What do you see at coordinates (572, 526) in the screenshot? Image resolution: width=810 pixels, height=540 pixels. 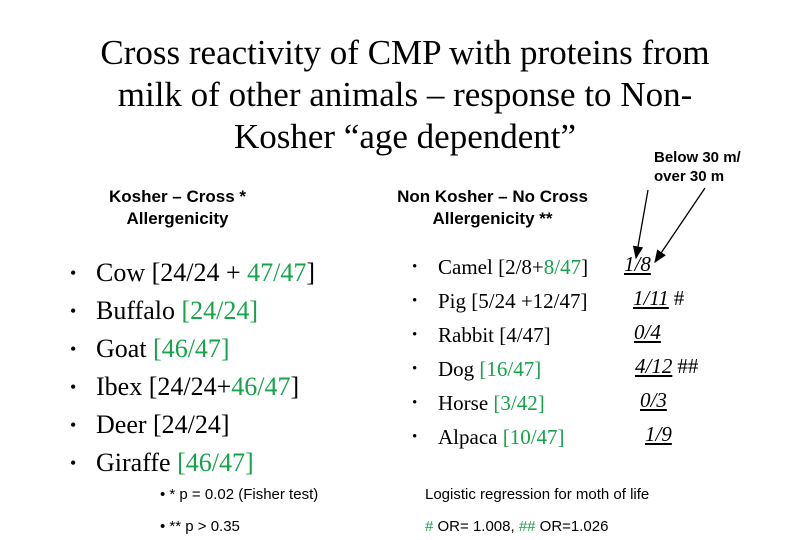 I see `or-value-2: OR=1.026` at bounding box center [572, 526].